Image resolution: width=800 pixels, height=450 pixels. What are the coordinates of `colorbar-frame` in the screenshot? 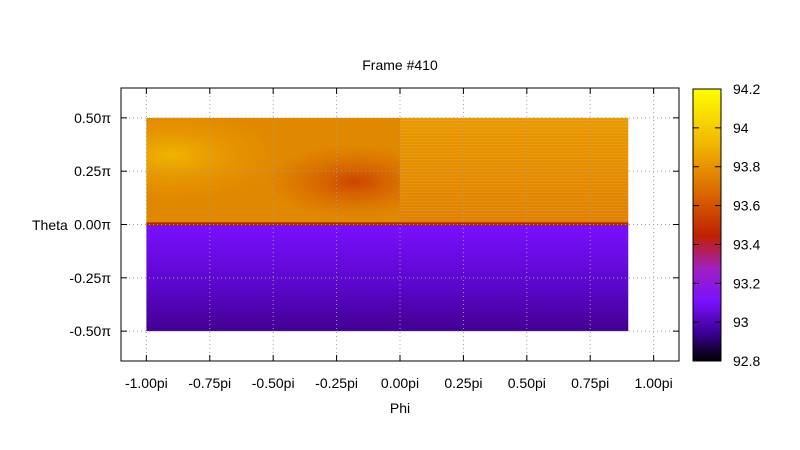 It's located at (707, 225).